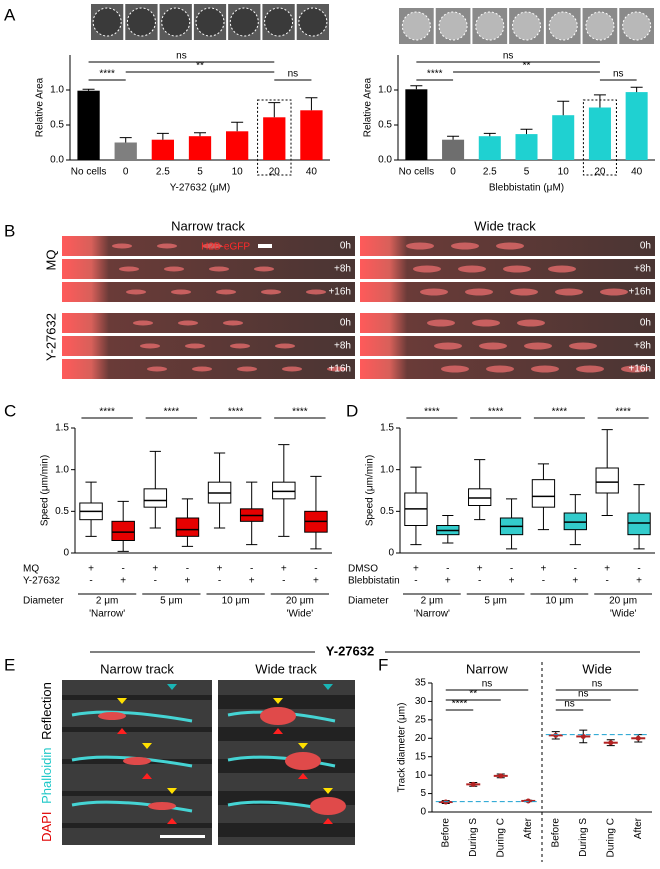  What do you see at coordinates (225, 247) in the screenshot?
I see `stain-label: H2B-eGFP` at bounding box center [225, 247].